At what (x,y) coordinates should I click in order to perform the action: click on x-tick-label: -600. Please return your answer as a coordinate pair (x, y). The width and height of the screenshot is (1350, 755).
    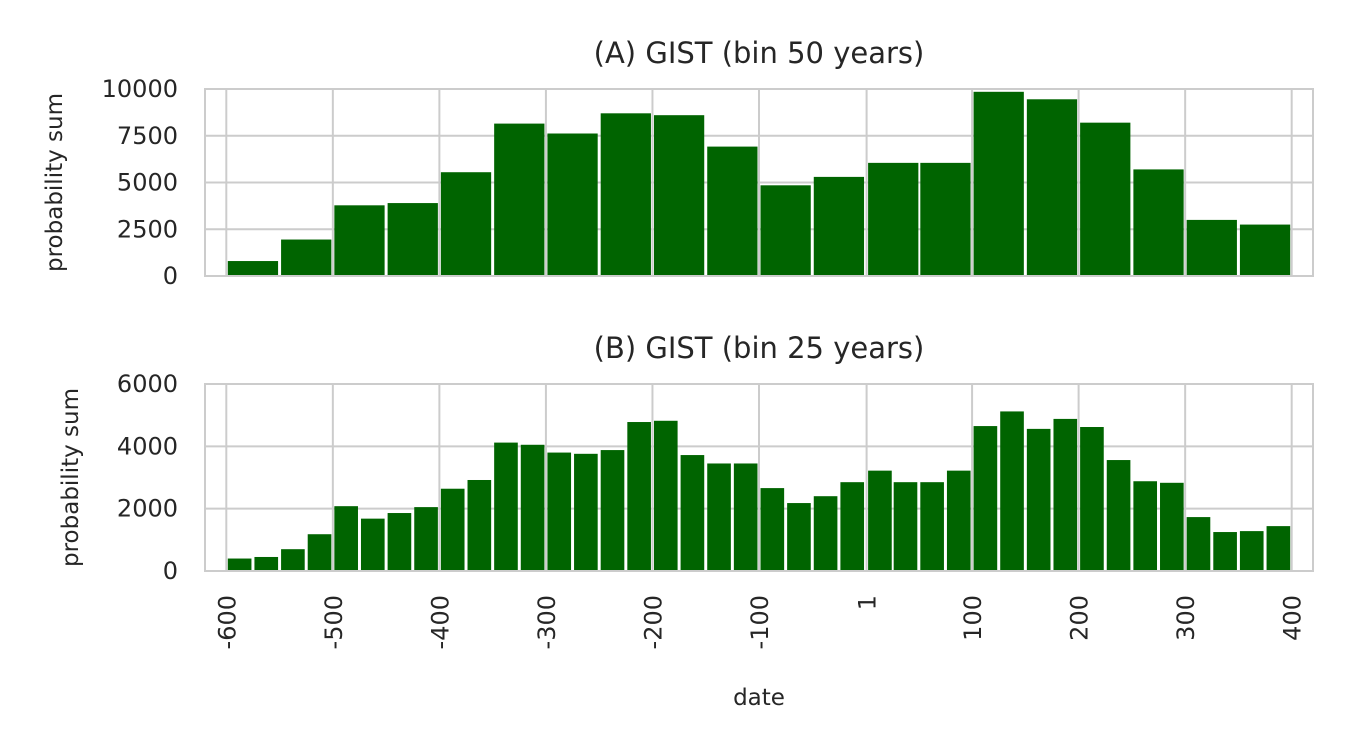
    Looking at the image, I should click on (227, 622).